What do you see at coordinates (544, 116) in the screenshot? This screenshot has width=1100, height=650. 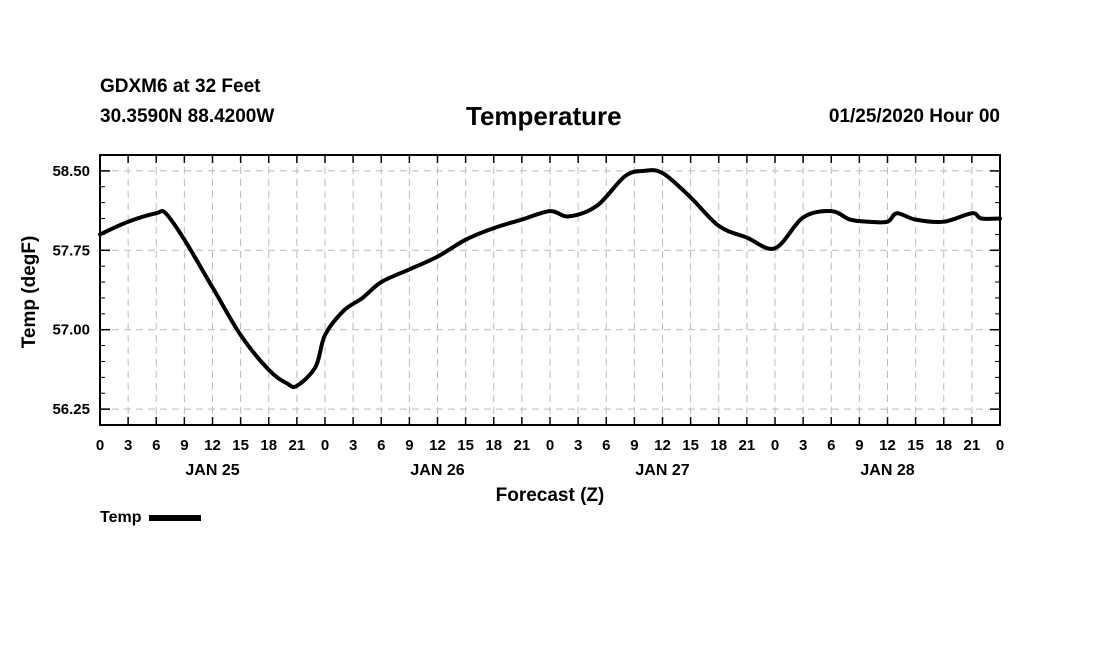 I see `chart-title: Temperature` at bounding box center [544, 116].